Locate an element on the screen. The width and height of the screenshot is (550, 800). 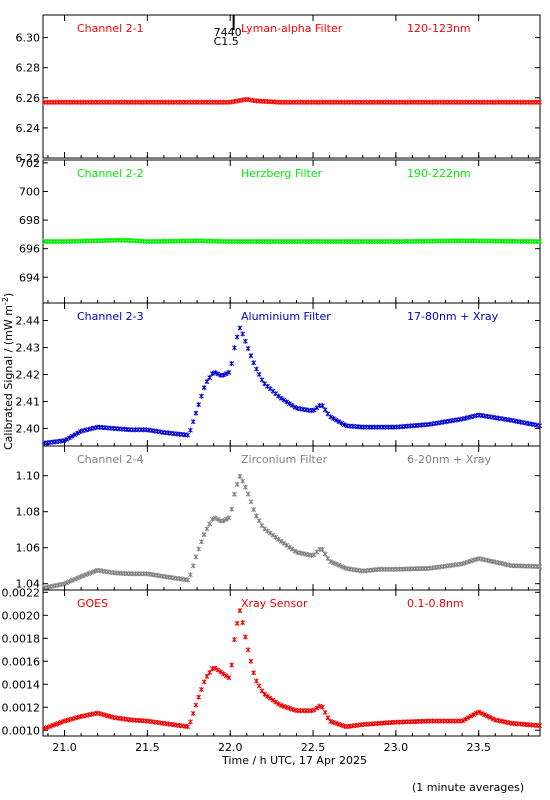
y-tick-label: 0.0014 is located at coordinates (21, 684).